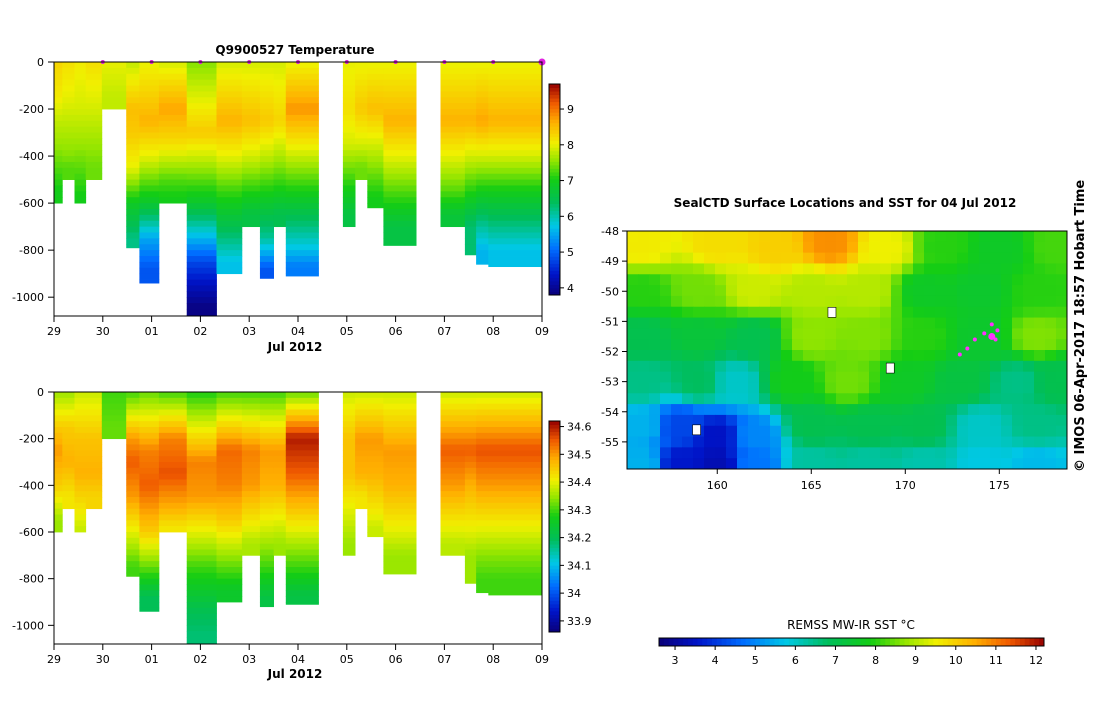 The width and height of the screenshot is (1099, 704). Describe the element at coordinates (610, 291) in the screenshot. I see `lat-tick-label: -50` at that location.